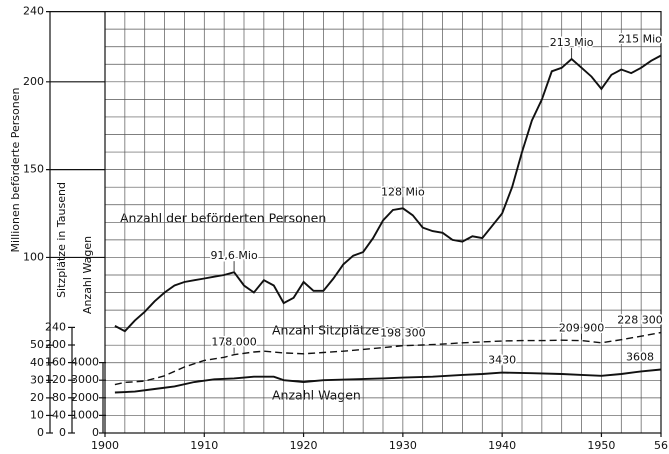  I want to click on data-label: 228 300, so click(640, 320).